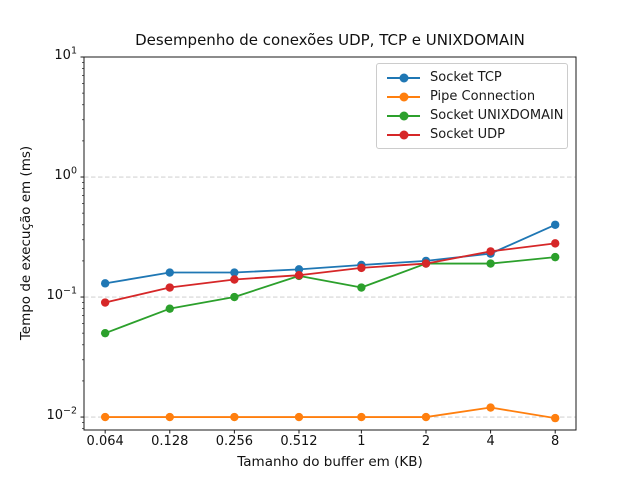  Describe the element at coordinates (73, 51) in the screenshot. I see `y-tick-exponent: 1` at that location.